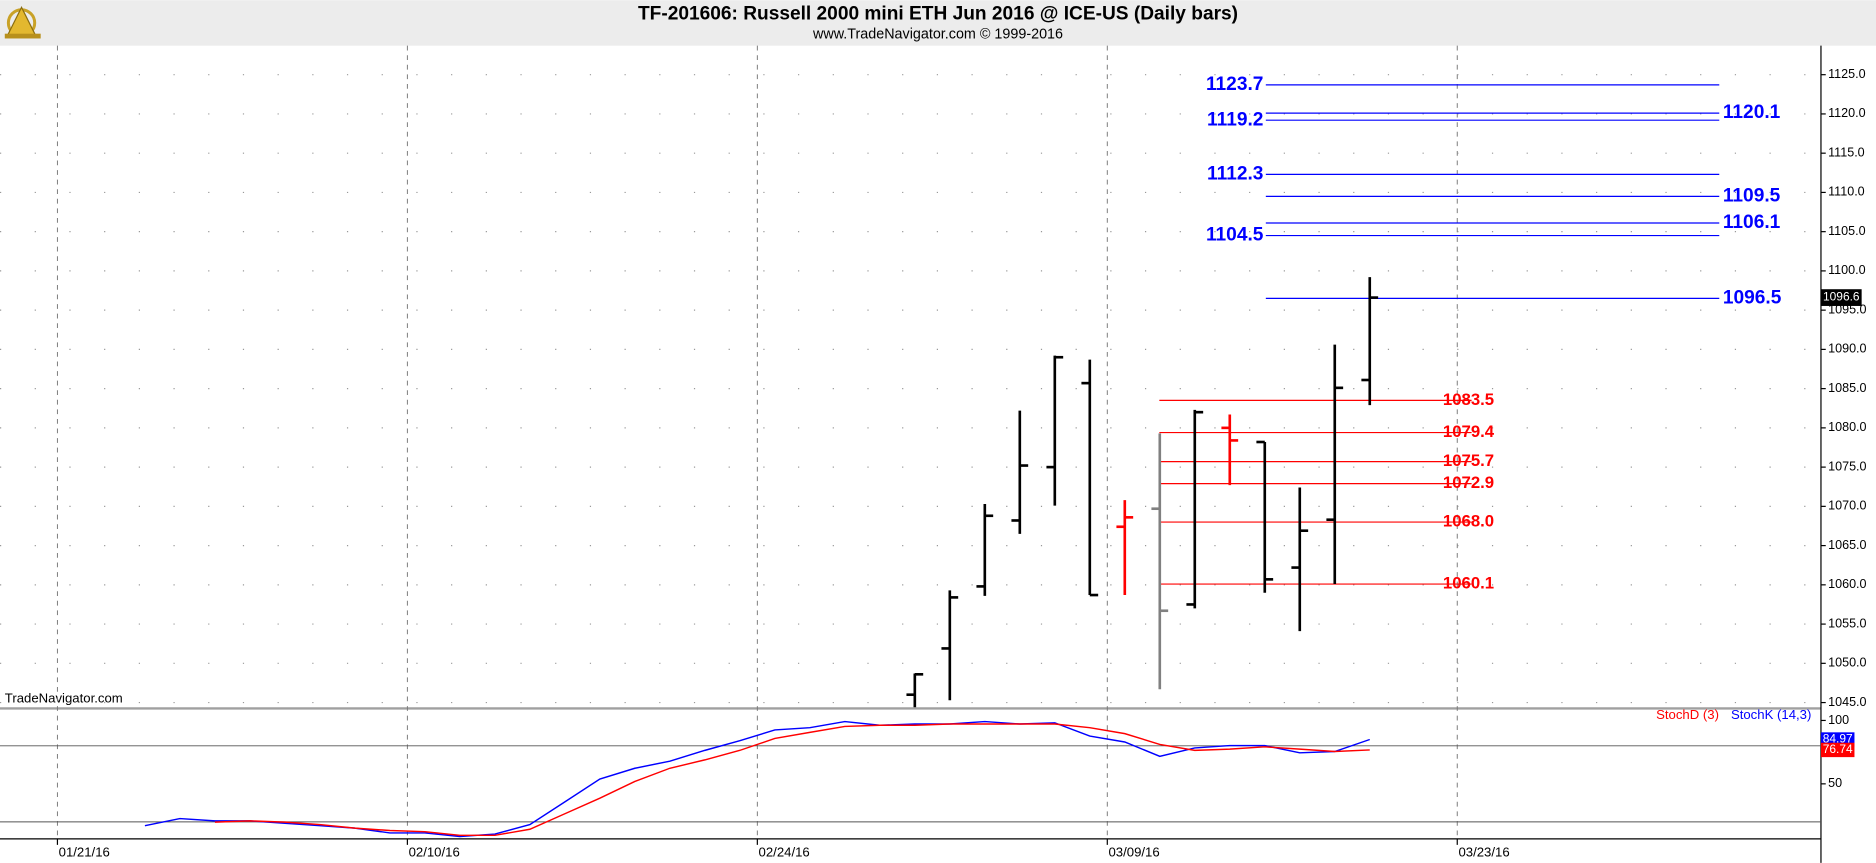 The image size is (1876, 863). I want to click on last-value-label: 1096.6, so click(1841, 297).